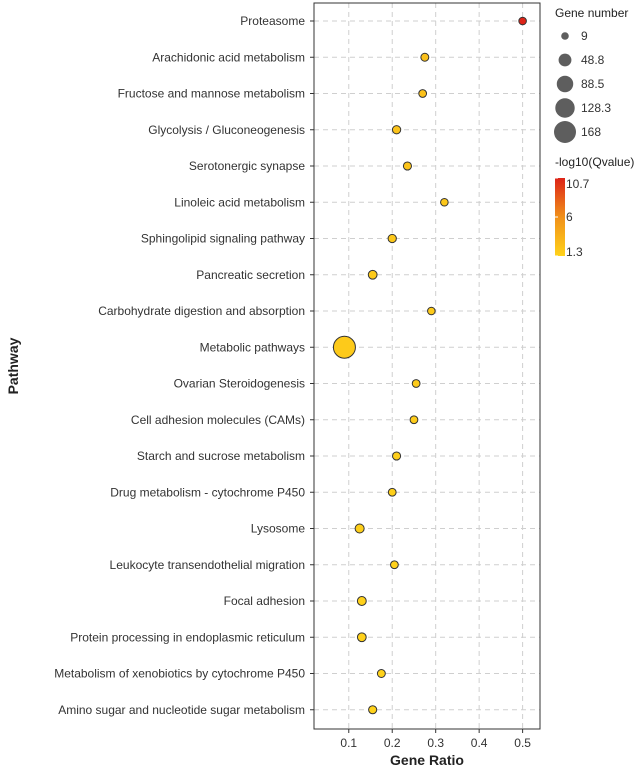 The height and width of the screenshot is (773, 640). I want to click on pathway-label: Linoleic acid metabolism, so click(239, 202).